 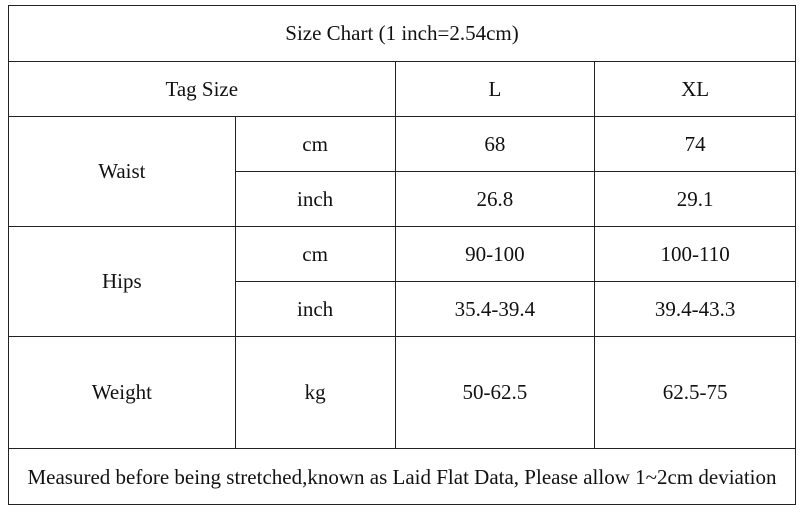 What do you see at coordinates (122, 392) in the screenshot?
I see `measure-weight: Weight` at bounding box center [122, 392].